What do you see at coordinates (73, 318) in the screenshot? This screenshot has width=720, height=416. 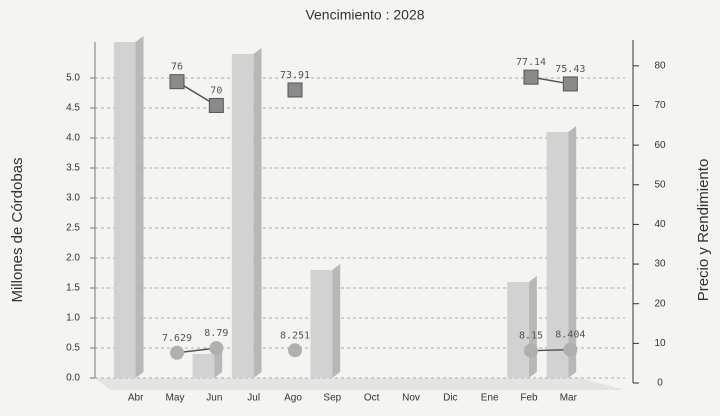 I see `y-tick-label: 1.0` at bounding box center [73, 318].